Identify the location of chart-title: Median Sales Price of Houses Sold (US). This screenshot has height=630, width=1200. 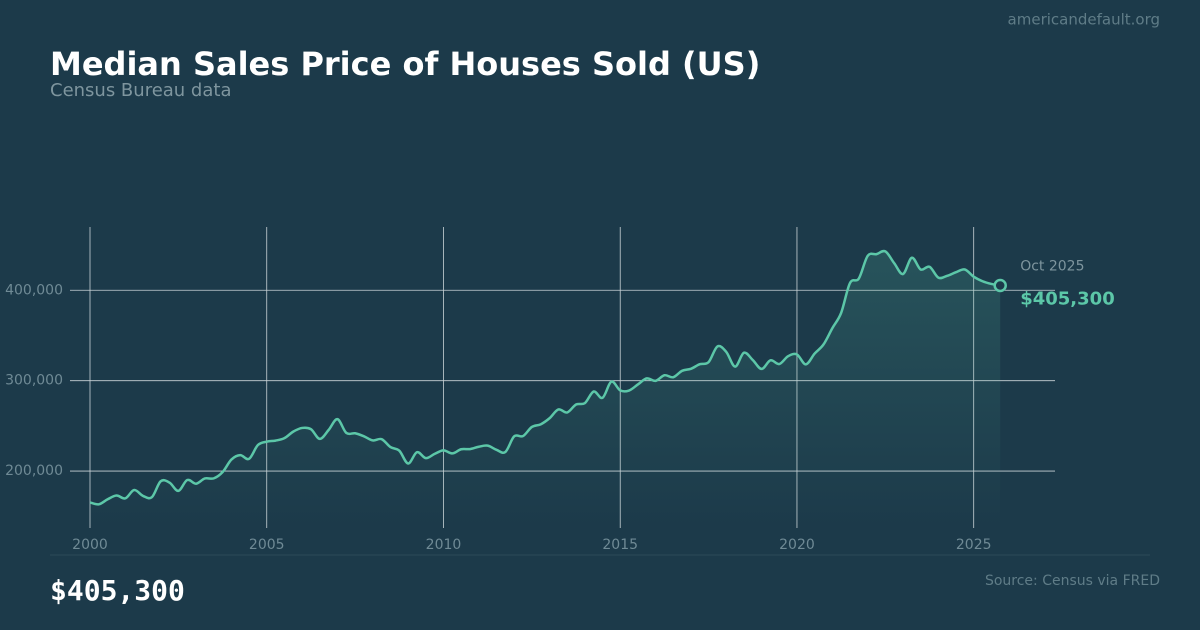
(405, 64).